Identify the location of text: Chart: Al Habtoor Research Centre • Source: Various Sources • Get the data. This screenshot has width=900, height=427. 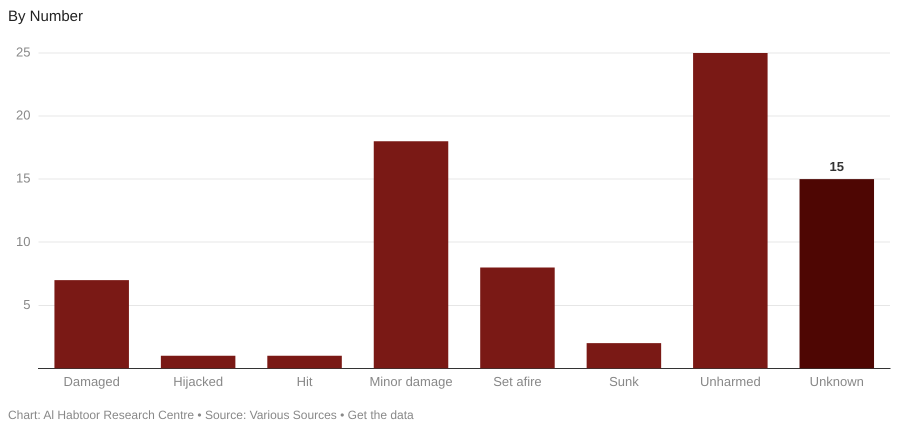
(211, 415).